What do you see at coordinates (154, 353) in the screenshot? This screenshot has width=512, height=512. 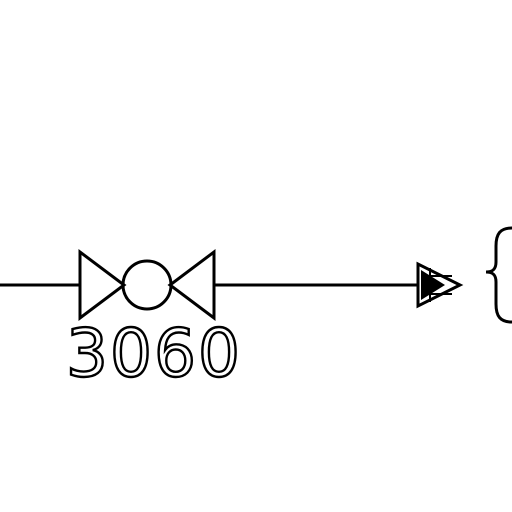 I see `valve-tag-label: 3060` at bounding box center [154, 353].